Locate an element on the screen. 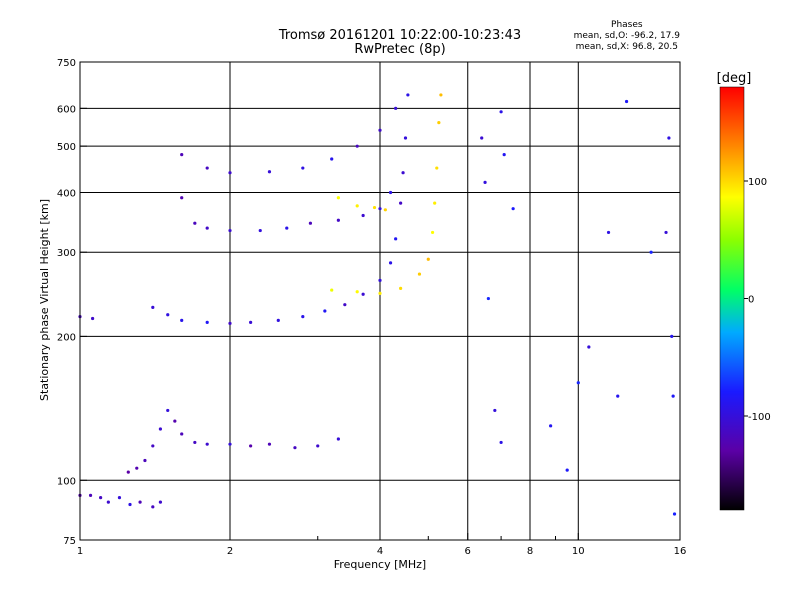 The image size is (800, 600). chart-title: Tromsø 20161201 10:22:00-10:23:43 is located at coordinates (400, 35).